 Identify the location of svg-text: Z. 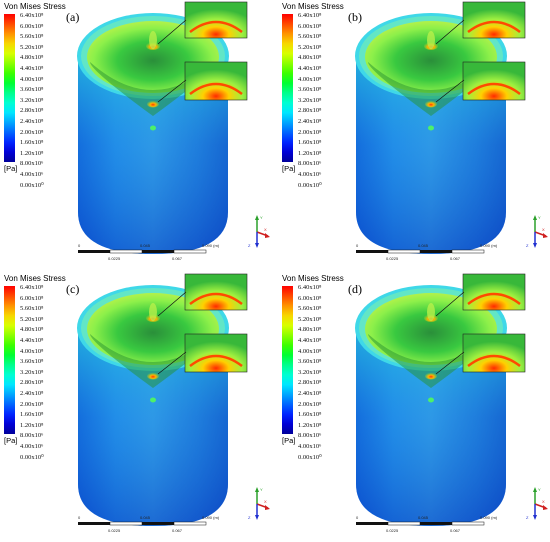
(249, 245).